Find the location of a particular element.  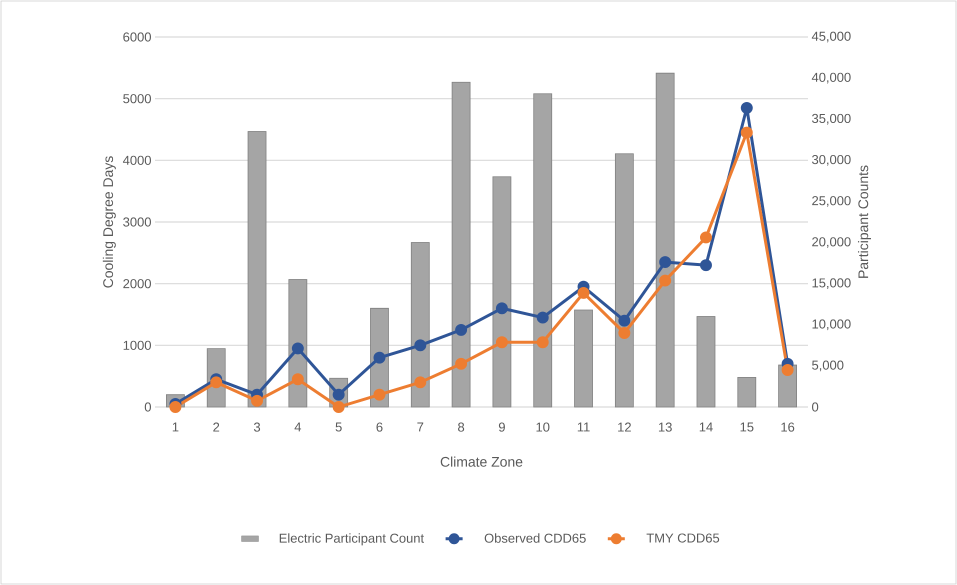

y2-tick-label: 35,000 is located at coordinates (831, 119).